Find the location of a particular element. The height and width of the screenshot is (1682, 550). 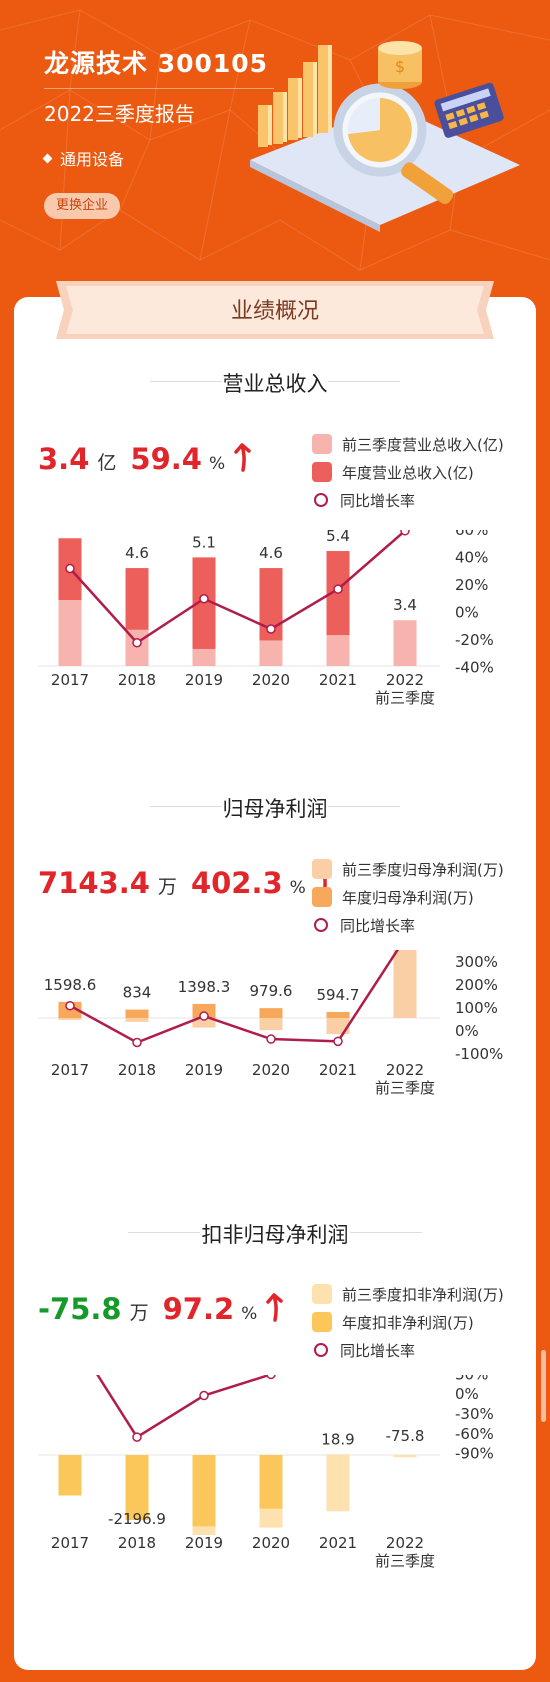

adj-net-profit-kpi: -75.8 万 97.2% is located at coordinates (161, 1309).